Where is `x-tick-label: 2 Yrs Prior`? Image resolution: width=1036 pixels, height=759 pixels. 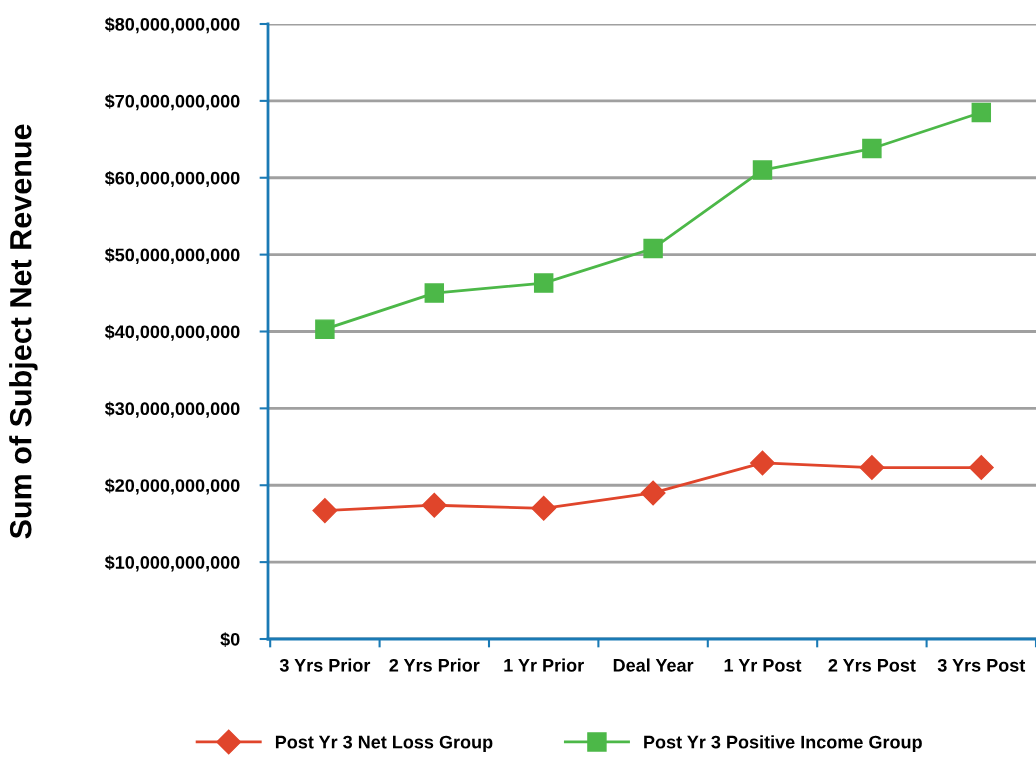 x-tick-label: 2 Yrs Prior is located at coordinates (434, 665).